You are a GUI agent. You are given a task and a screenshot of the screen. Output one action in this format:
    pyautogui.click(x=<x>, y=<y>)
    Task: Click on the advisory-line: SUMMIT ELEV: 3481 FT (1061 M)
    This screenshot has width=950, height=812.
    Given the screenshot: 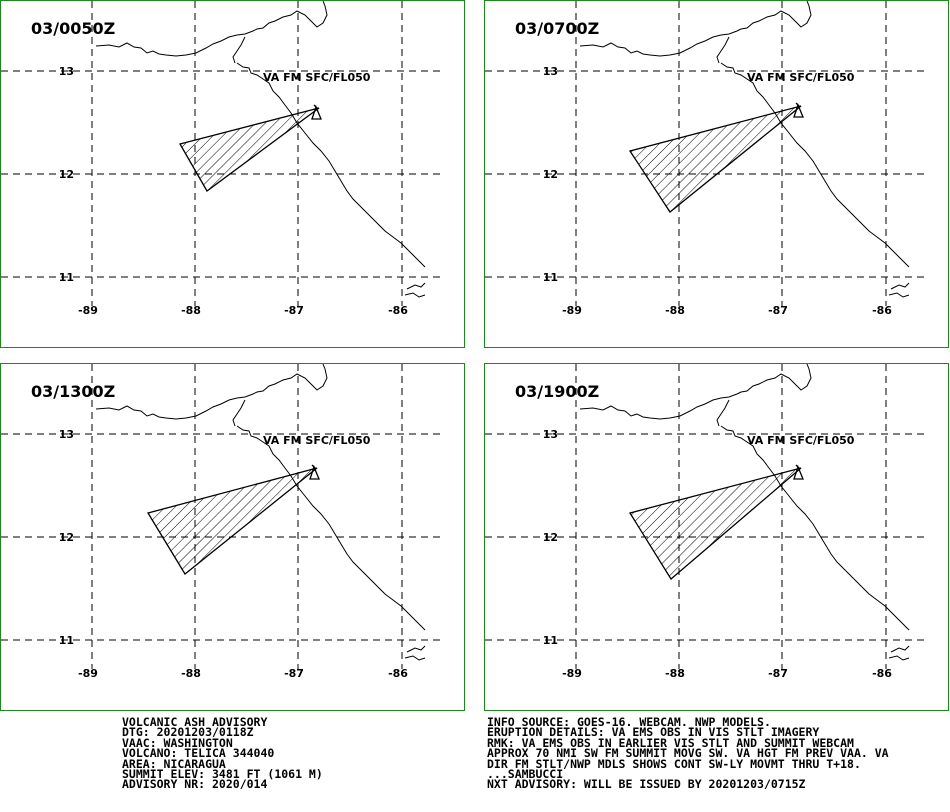 What is the action you would take?
    pyautogui.click(x=222, y=774)
    